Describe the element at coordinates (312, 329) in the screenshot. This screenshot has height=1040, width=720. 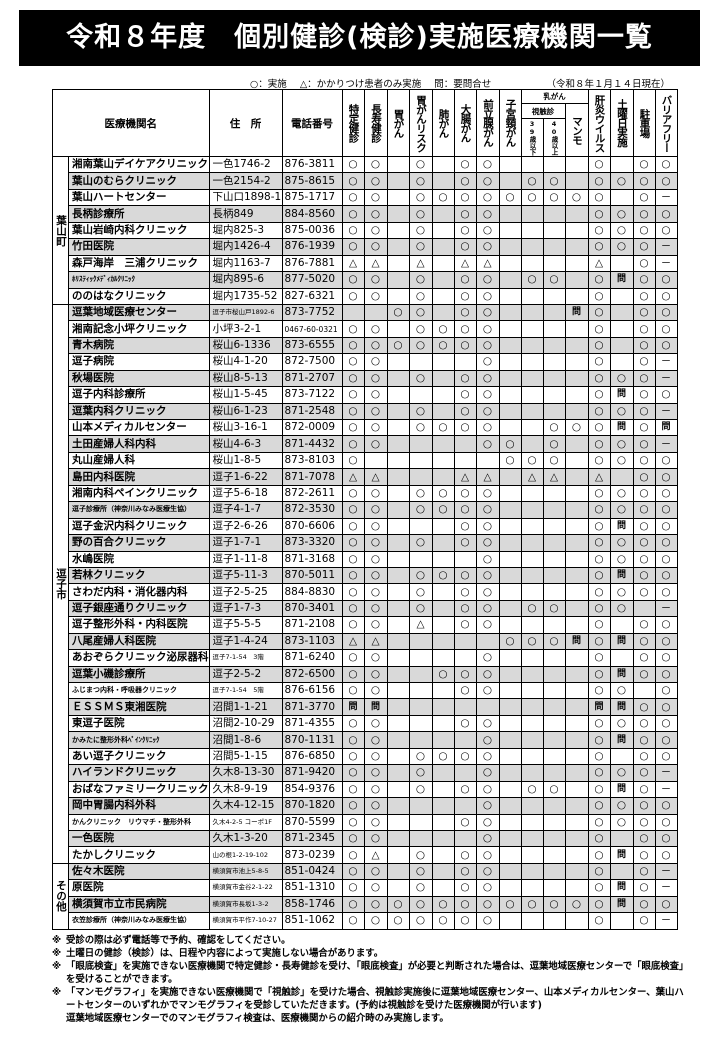
I see `facility-phone: 0467-60-0321` at that location.